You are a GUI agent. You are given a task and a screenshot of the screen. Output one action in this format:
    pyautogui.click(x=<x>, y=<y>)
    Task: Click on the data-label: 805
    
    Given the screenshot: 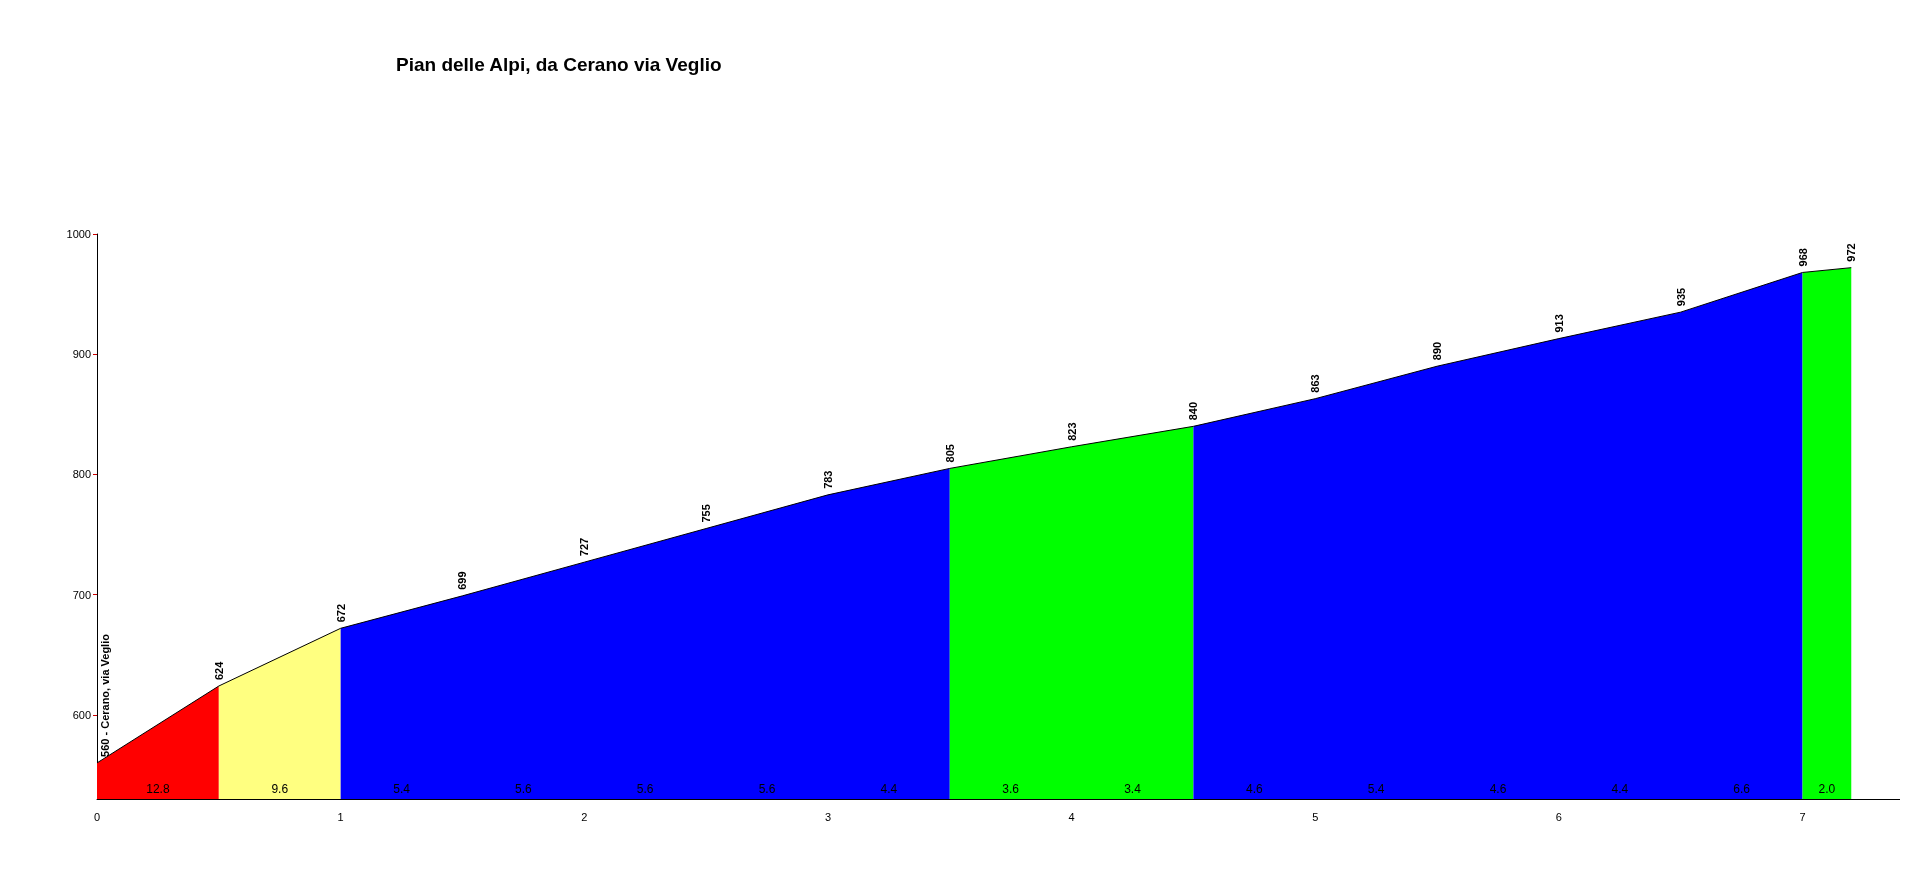 What is the action you would take?
    pyautogui.click(x=949, y=453)
    